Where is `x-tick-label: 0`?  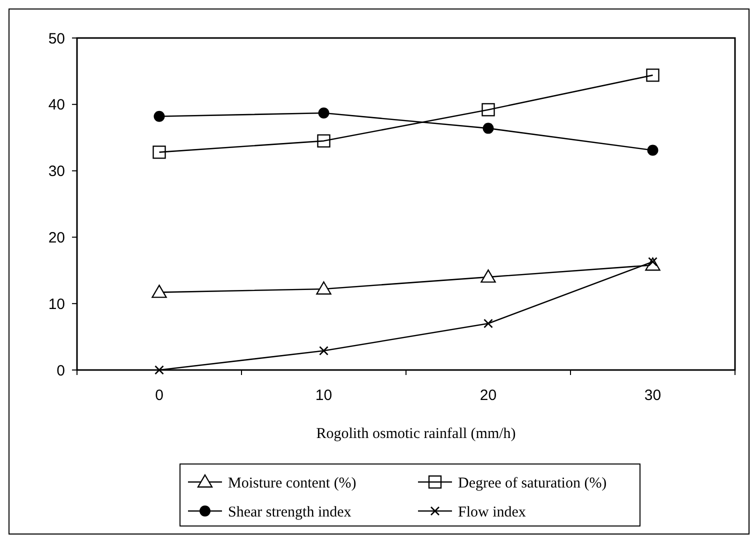 x-tick-label: 0 is located at coordinates (159, 395).